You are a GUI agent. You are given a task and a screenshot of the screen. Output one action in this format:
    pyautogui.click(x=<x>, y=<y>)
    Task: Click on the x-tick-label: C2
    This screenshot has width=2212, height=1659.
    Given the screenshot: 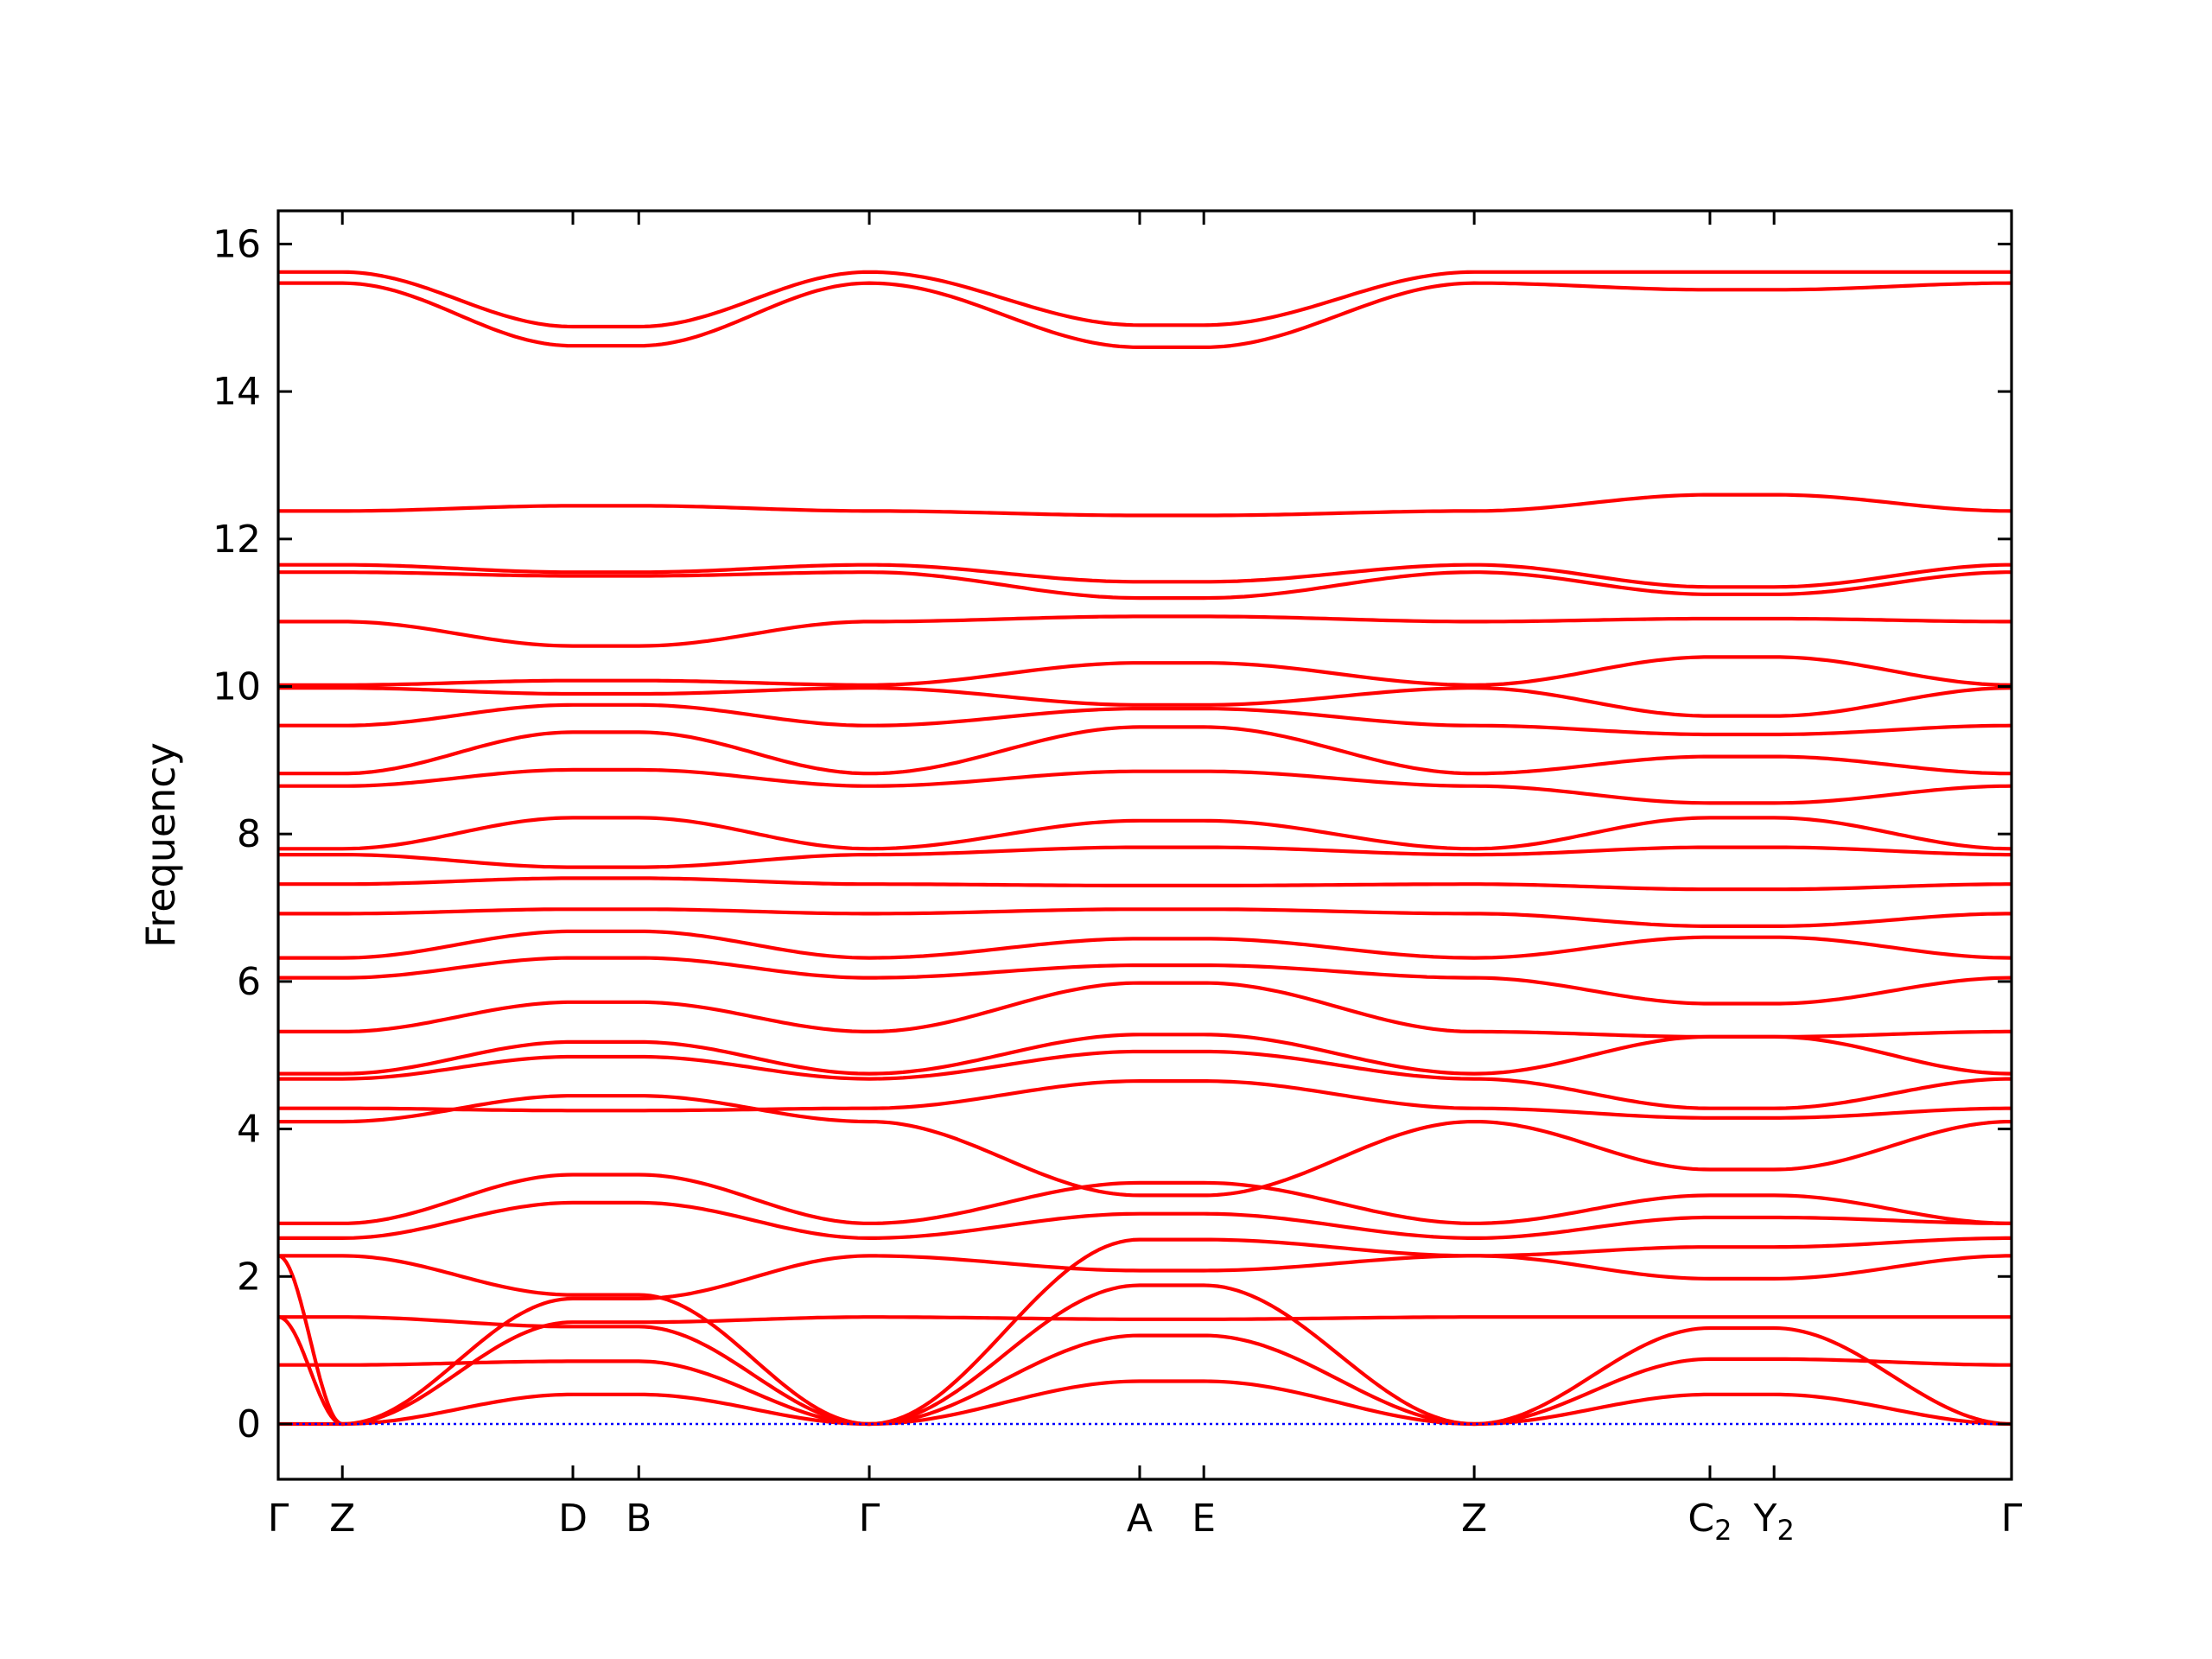 What is the action you would take?
    pyautogui.click(x=1710, y=1522)
    